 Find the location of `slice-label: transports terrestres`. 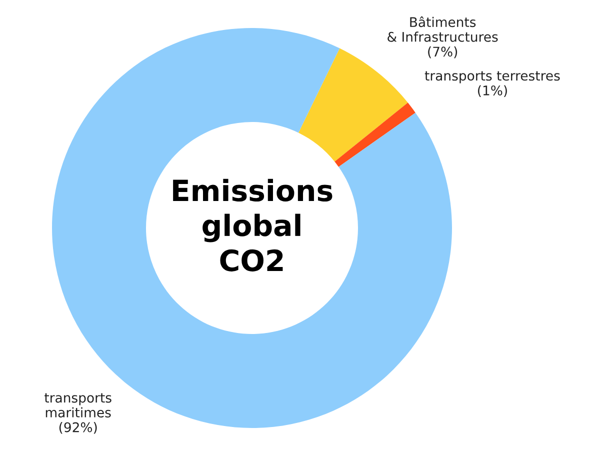

slice-label: transports terrestres is located at coordinates (492, 77).